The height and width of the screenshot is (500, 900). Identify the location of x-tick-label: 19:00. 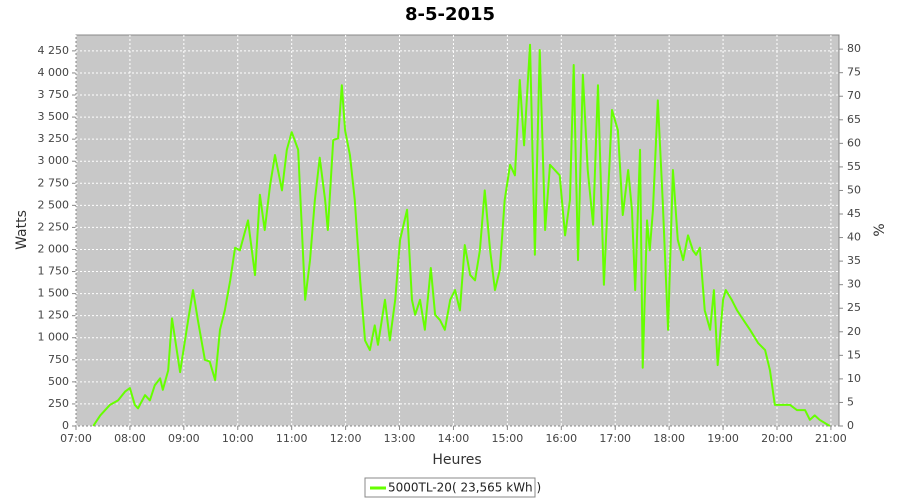
(723, 438).